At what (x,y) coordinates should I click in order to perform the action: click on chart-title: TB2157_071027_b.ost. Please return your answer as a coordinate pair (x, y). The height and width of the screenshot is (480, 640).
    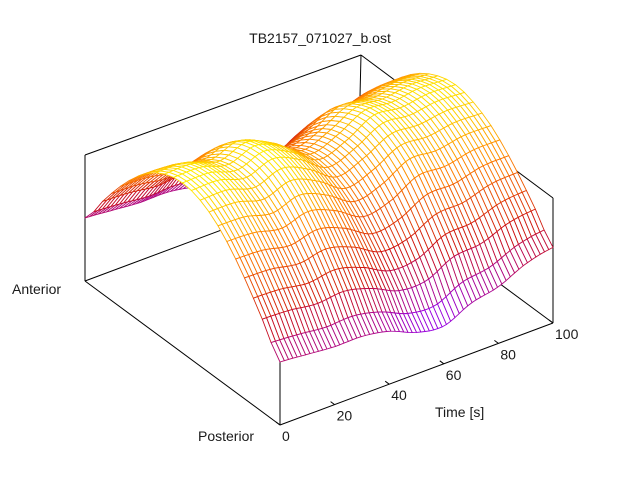
    Looking at the image, I should click on (320, 38).